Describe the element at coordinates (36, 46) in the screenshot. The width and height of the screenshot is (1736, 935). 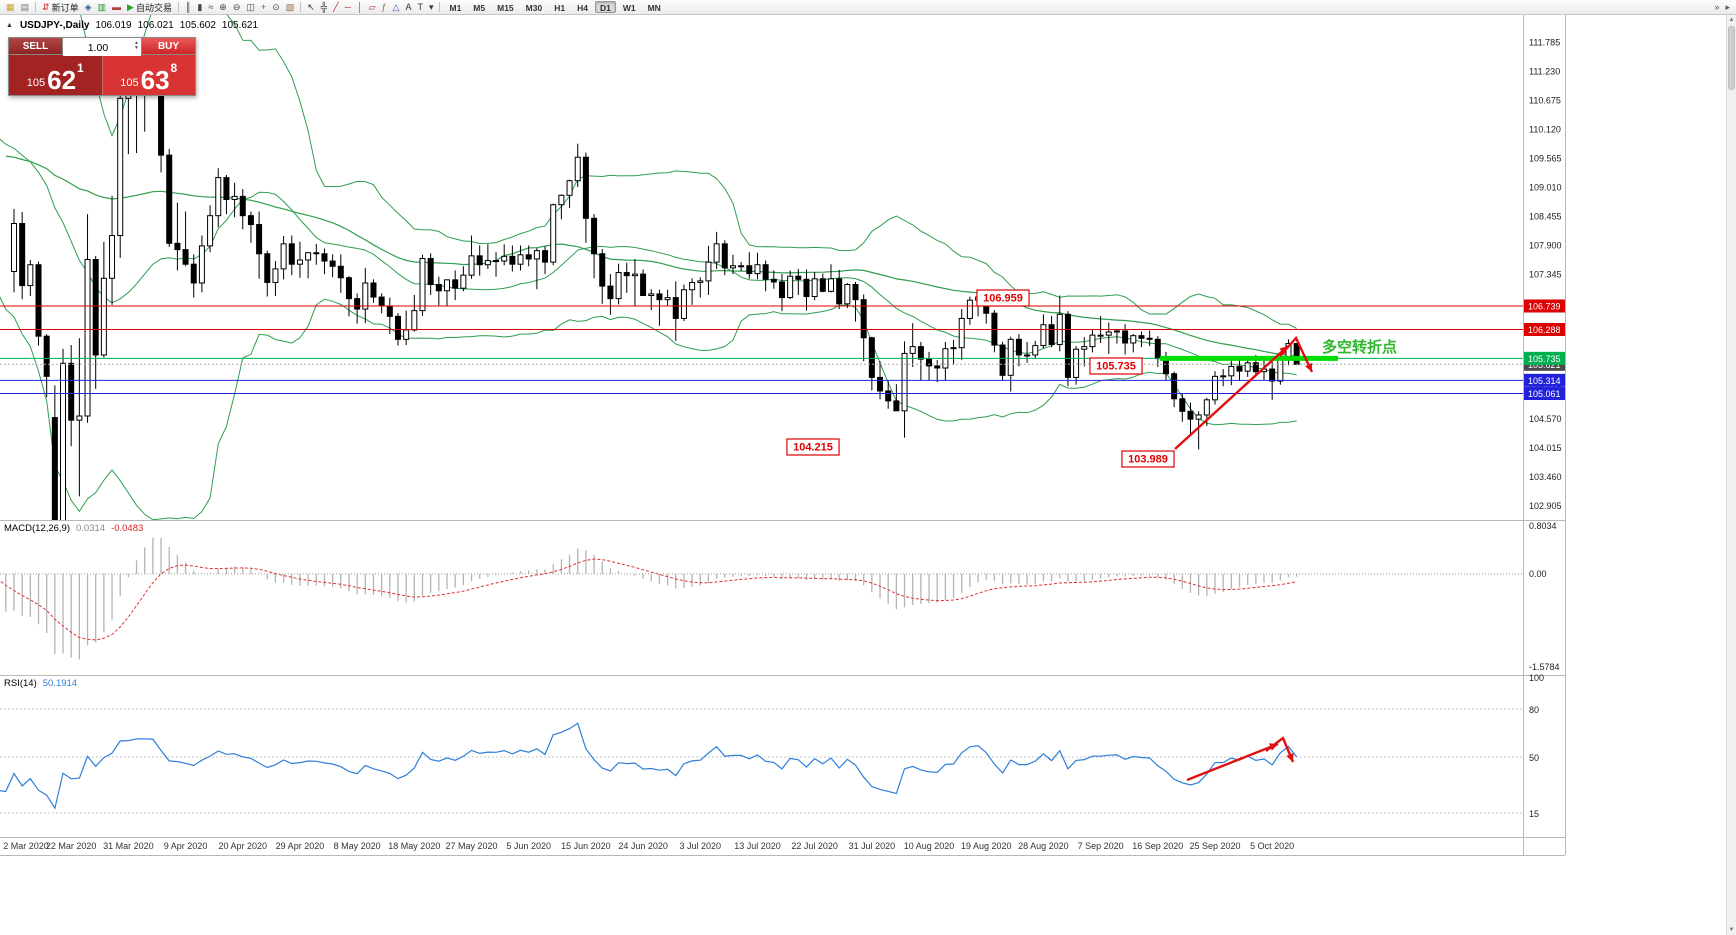
I see `sell-button: SELL` at that location.